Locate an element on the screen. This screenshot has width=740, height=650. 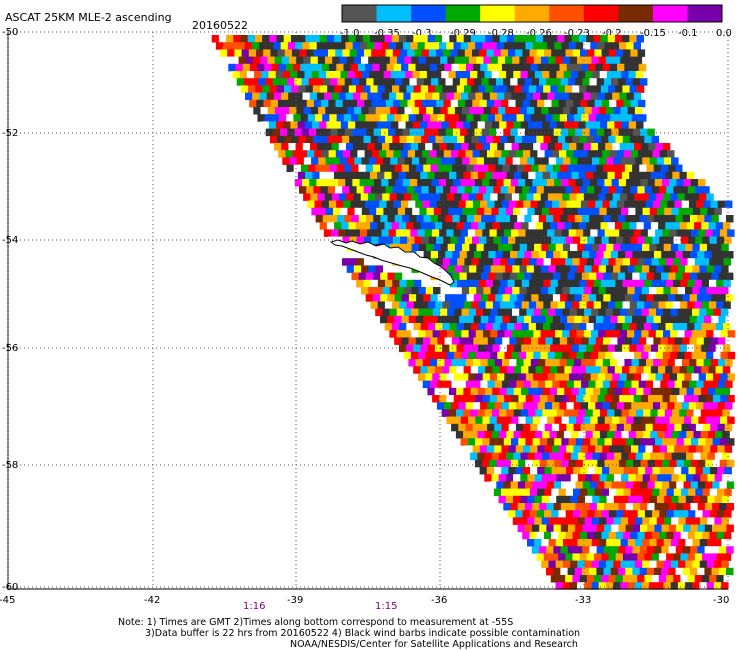
legend-label: -0.35 is located at coordinates (387, 33).